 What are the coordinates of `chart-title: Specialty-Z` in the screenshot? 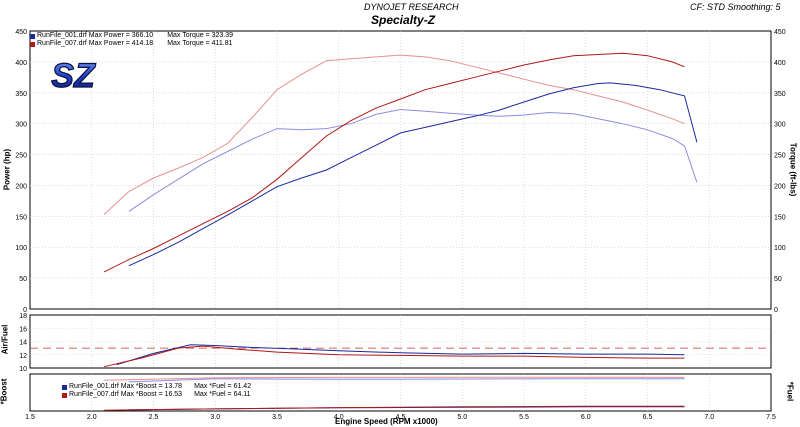 It's located at (403, 20).